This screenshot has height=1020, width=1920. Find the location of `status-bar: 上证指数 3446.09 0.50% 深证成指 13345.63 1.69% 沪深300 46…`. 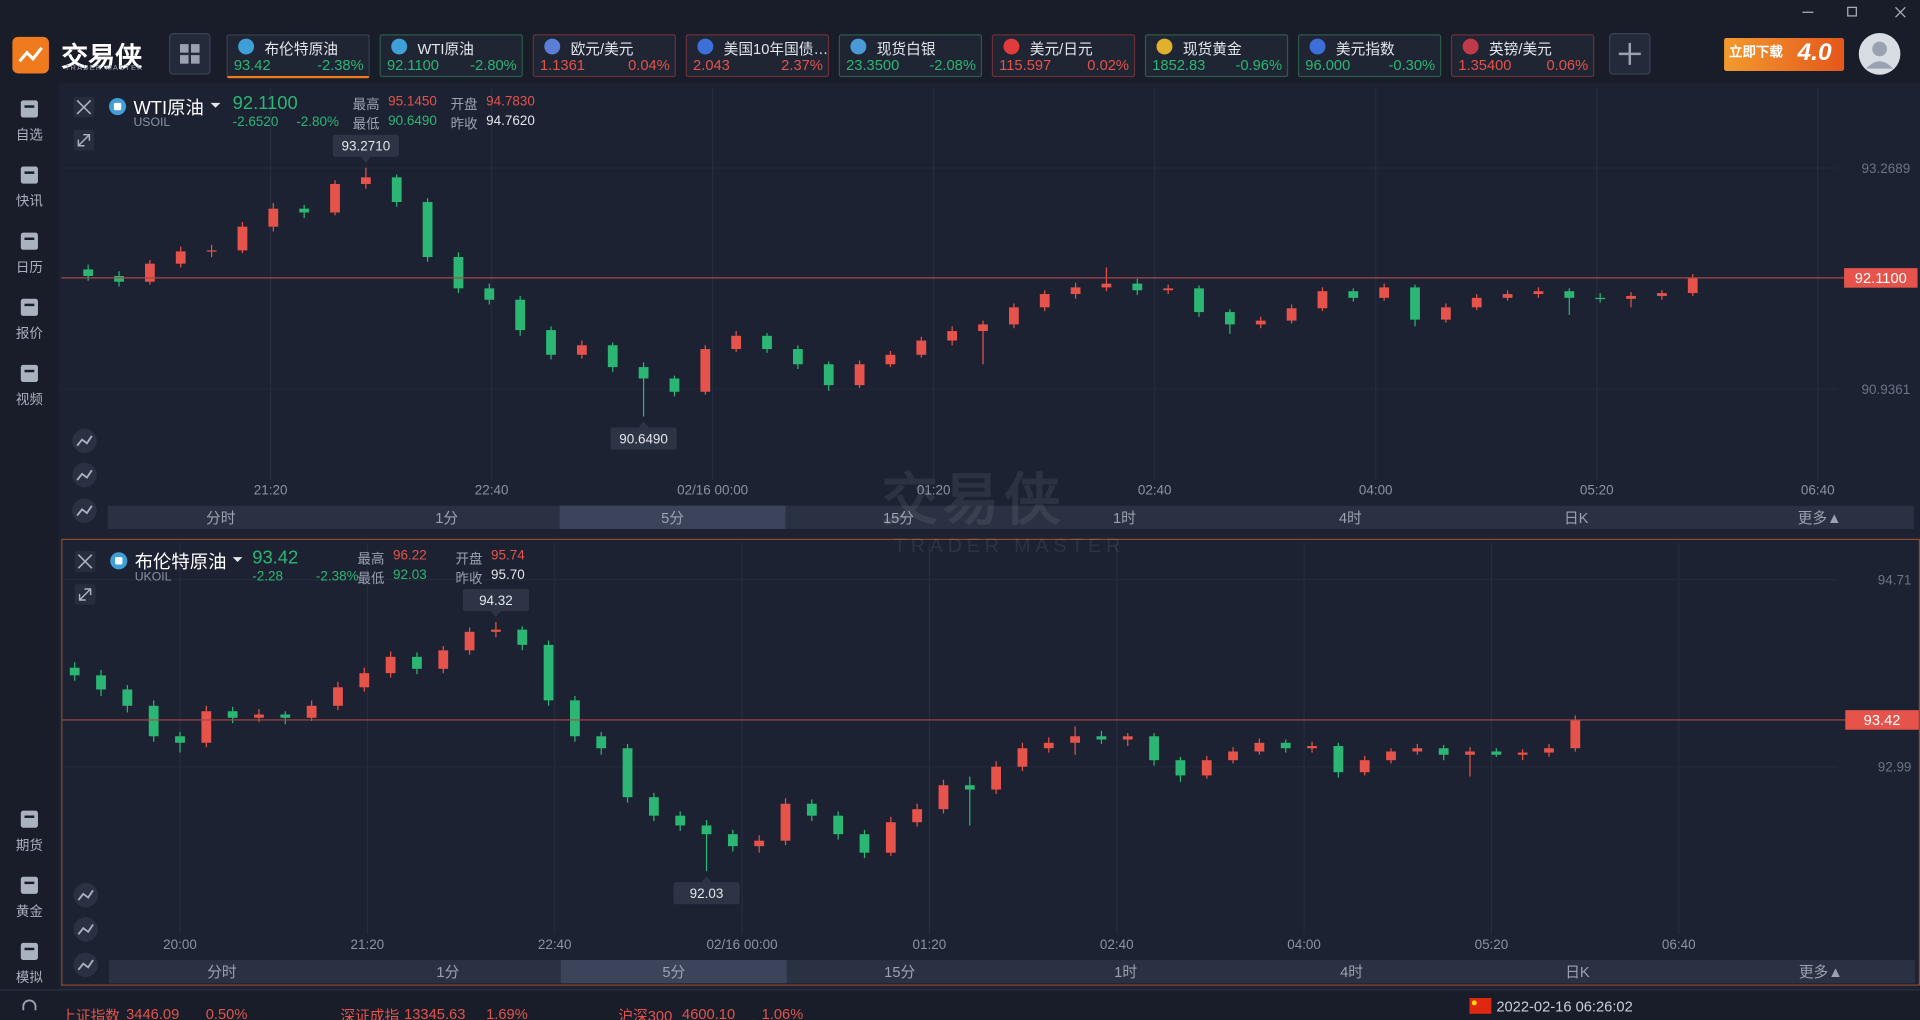

status-bar: 上证指数 3446.09 0.50% 深证成指 13345.63 1.69% 沪深300 46… is located at coordinates (960, 1004).